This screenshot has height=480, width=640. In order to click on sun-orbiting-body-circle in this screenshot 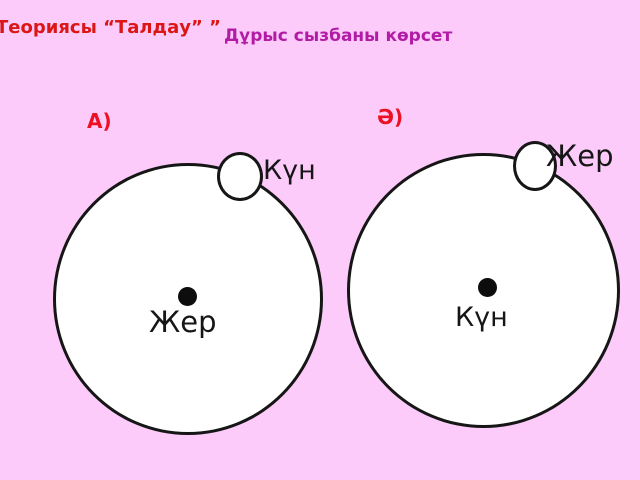, I will do `click(240, 176)`.